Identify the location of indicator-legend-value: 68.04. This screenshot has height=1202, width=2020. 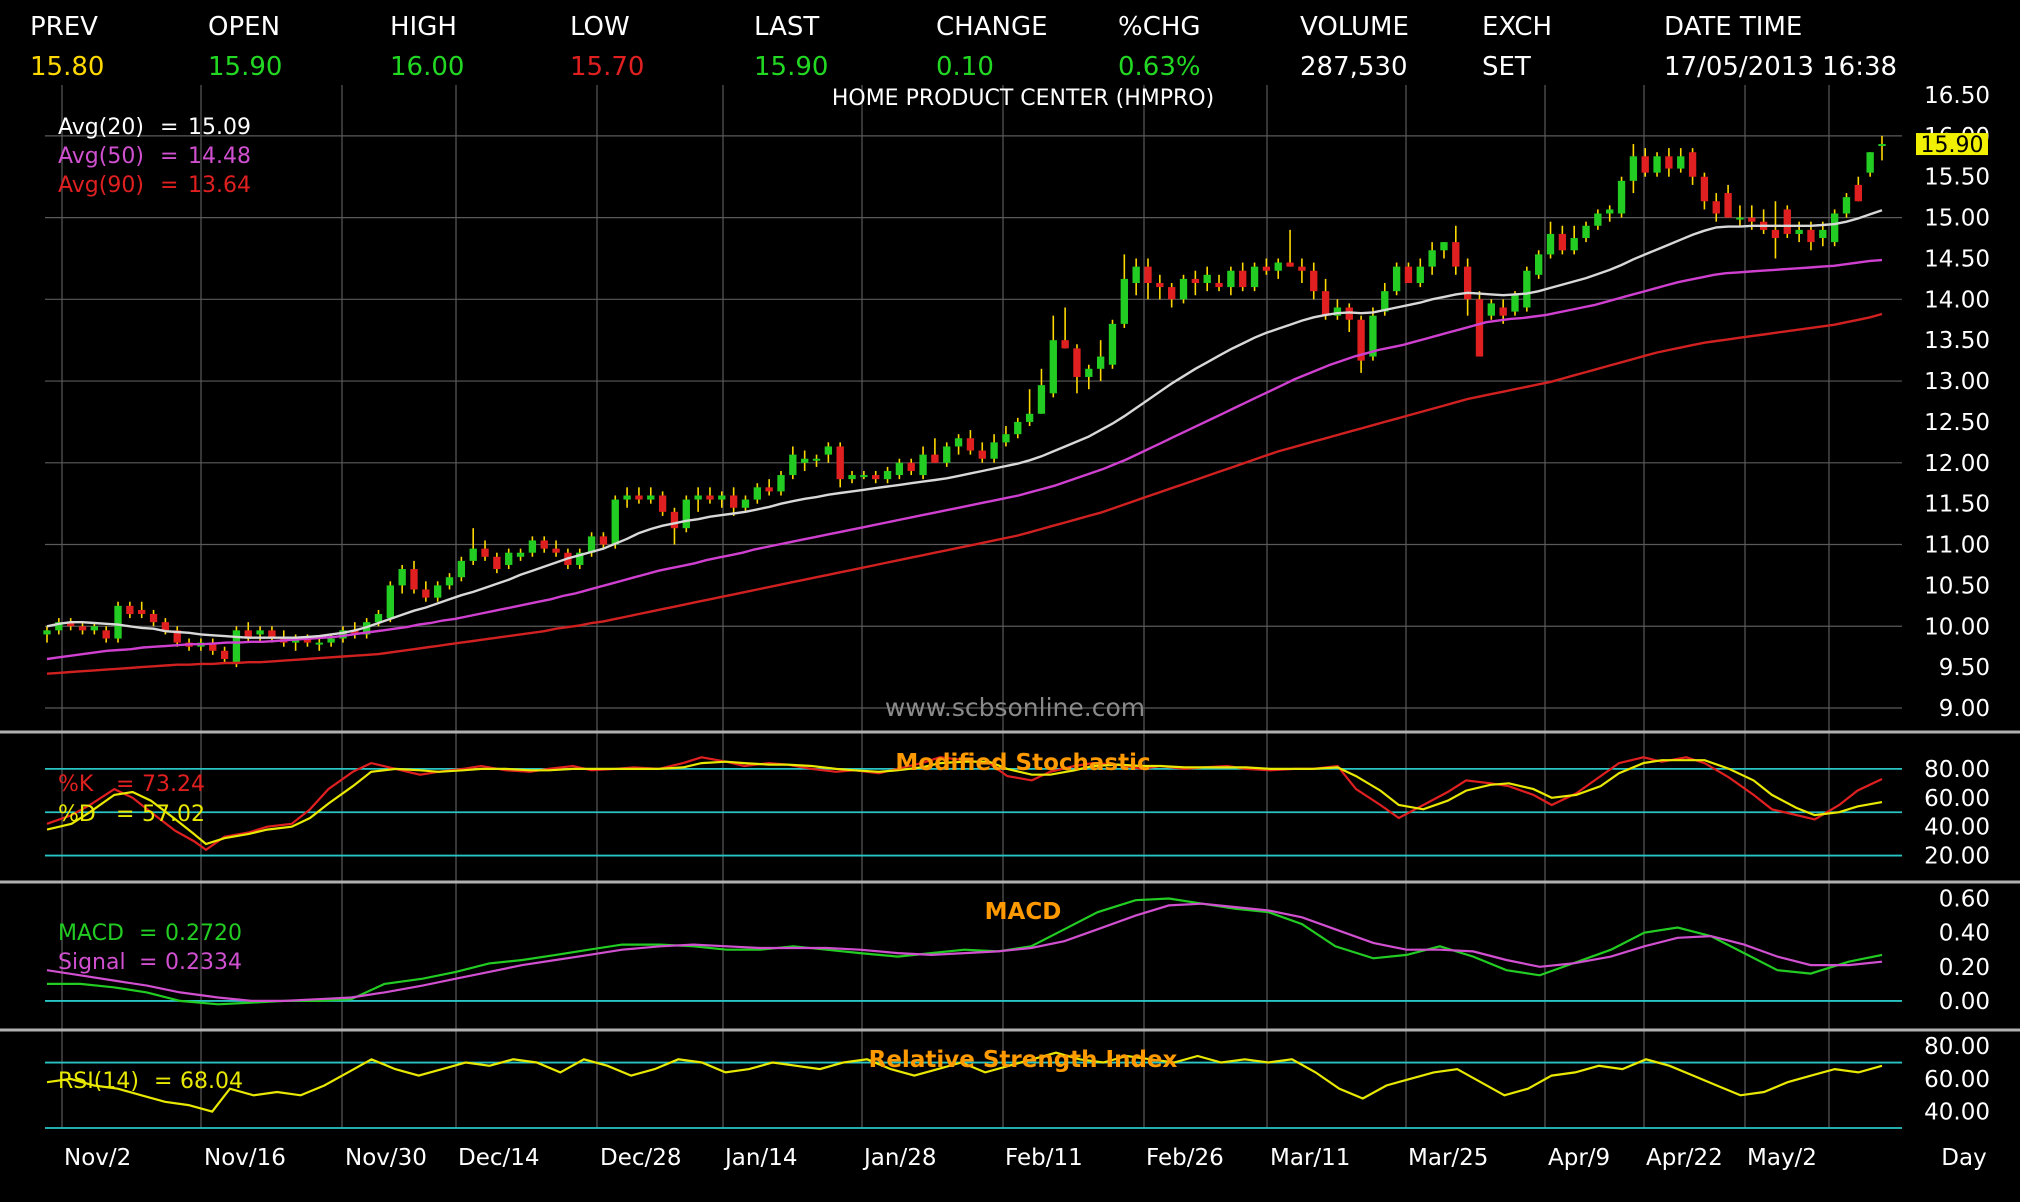
(211, 1081).